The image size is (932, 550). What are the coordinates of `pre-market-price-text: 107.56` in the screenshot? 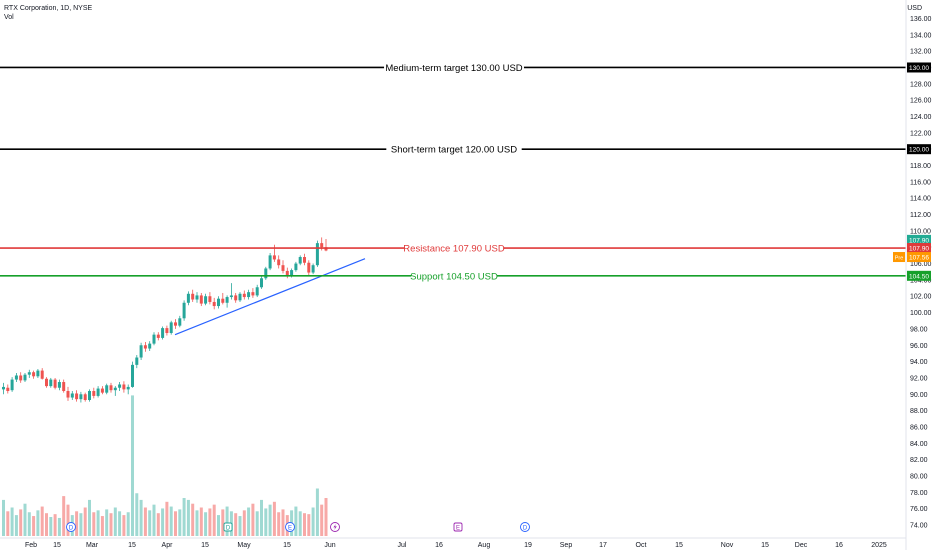 It's located at (919, 258).